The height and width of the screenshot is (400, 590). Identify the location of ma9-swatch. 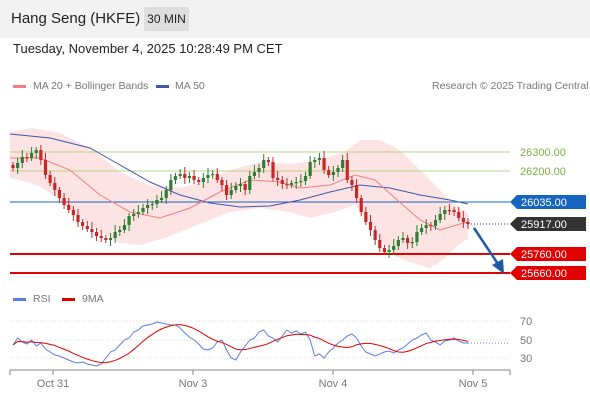
(68, 299).